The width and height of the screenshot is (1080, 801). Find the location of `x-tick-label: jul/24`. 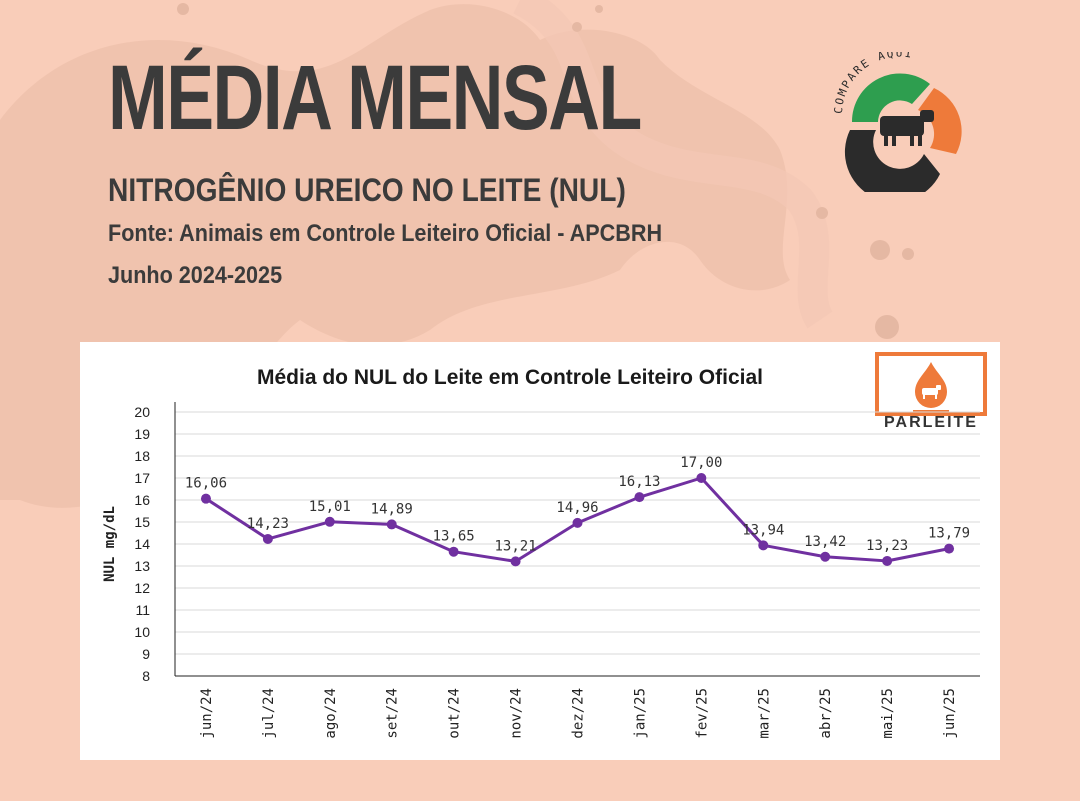

x-tick-label: jul/24 is located at coordinates (269, 713).